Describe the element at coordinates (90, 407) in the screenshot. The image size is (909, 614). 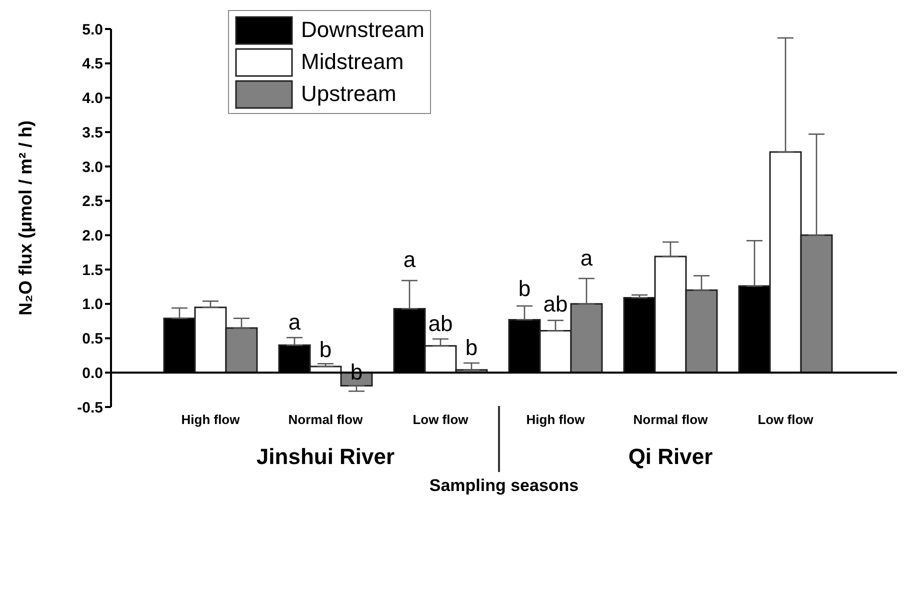
I see `y-tick-label: -0.5` at that location.